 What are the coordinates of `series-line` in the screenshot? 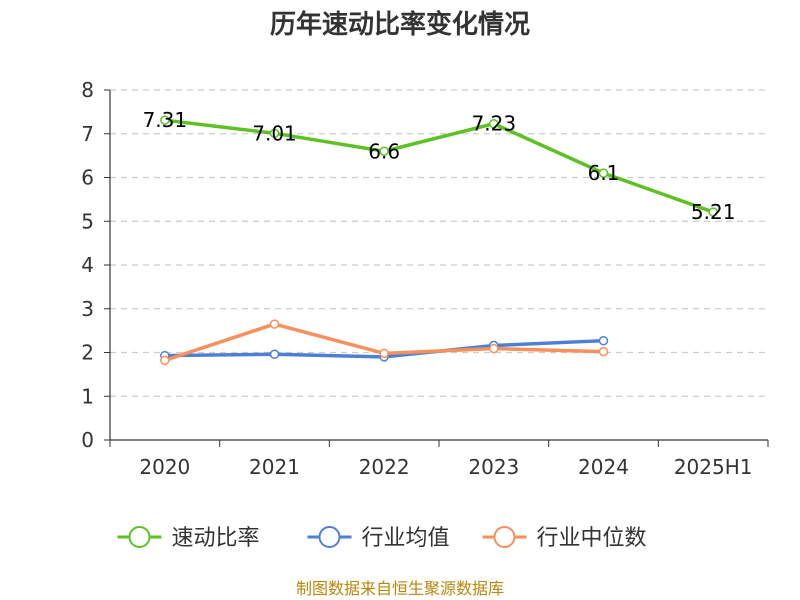 It's located at (439, 166).